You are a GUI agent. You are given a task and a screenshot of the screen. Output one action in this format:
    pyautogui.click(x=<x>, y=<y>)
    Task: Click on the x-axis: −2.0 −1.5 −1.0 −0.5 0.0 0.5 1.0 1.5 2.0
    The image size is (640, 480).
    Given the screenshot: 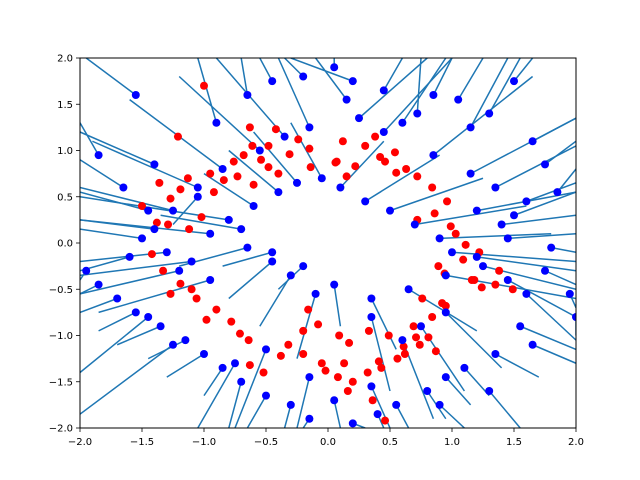 What is the action you would take?
    pyautogui.click(x=326, y=438)
    